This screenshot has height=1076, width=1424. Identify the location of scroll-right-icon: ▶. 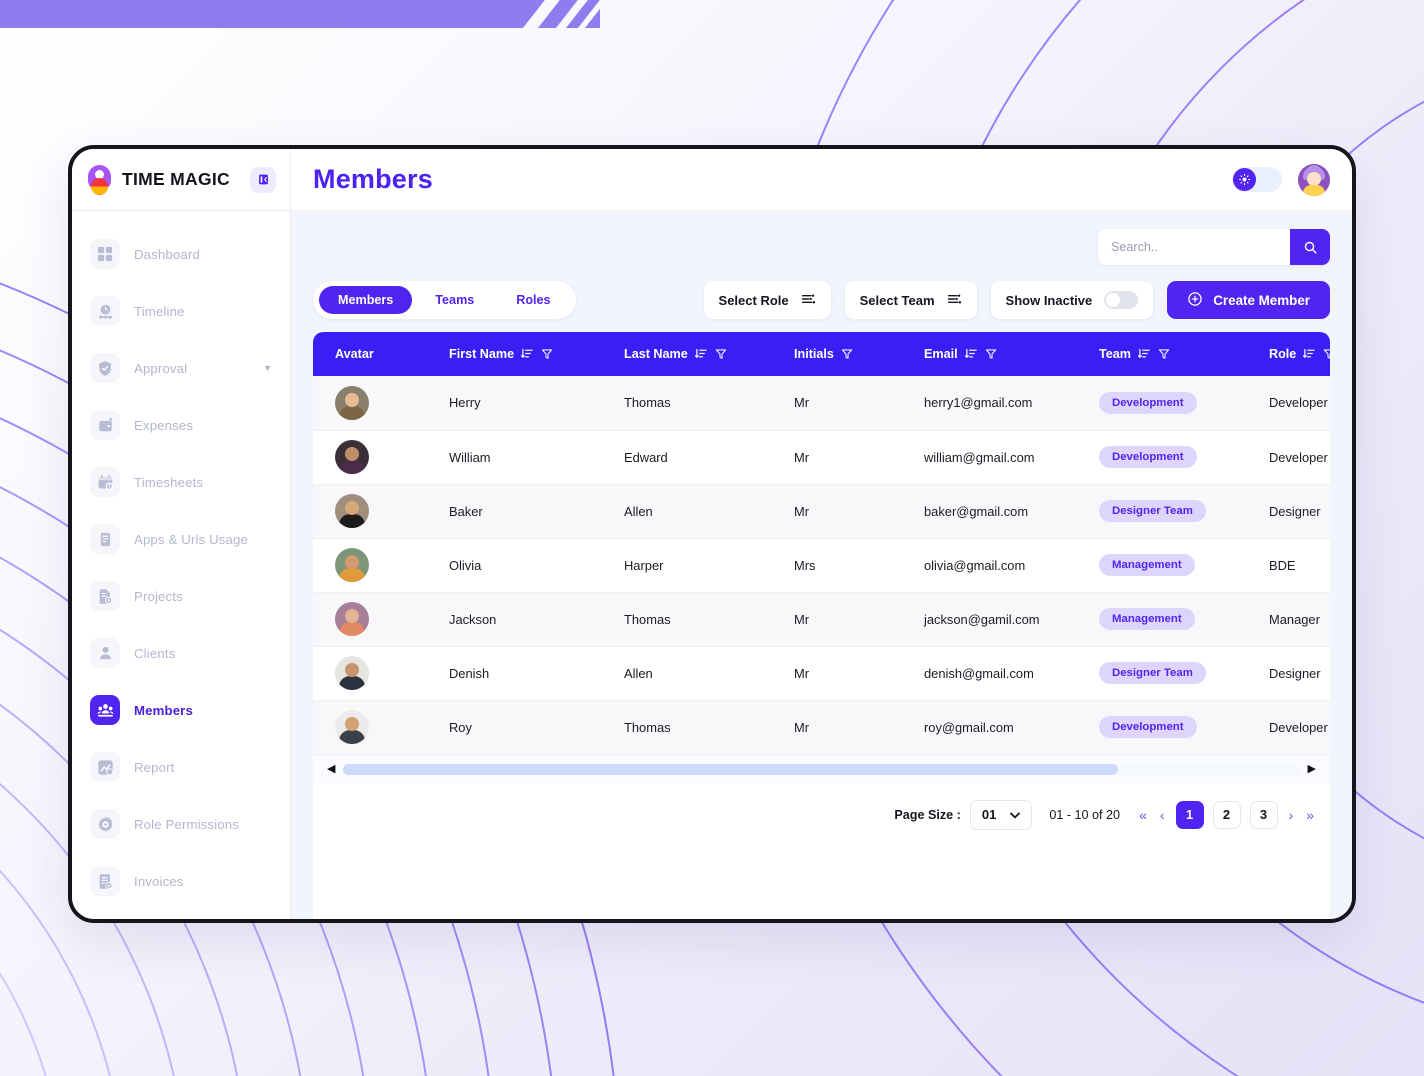
(1311, 768).